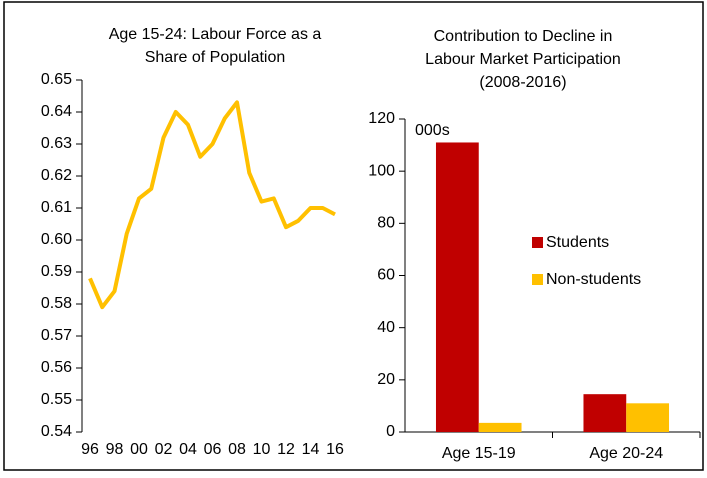  I want to click on y-tick-label: 0.54, so click(56, 431).